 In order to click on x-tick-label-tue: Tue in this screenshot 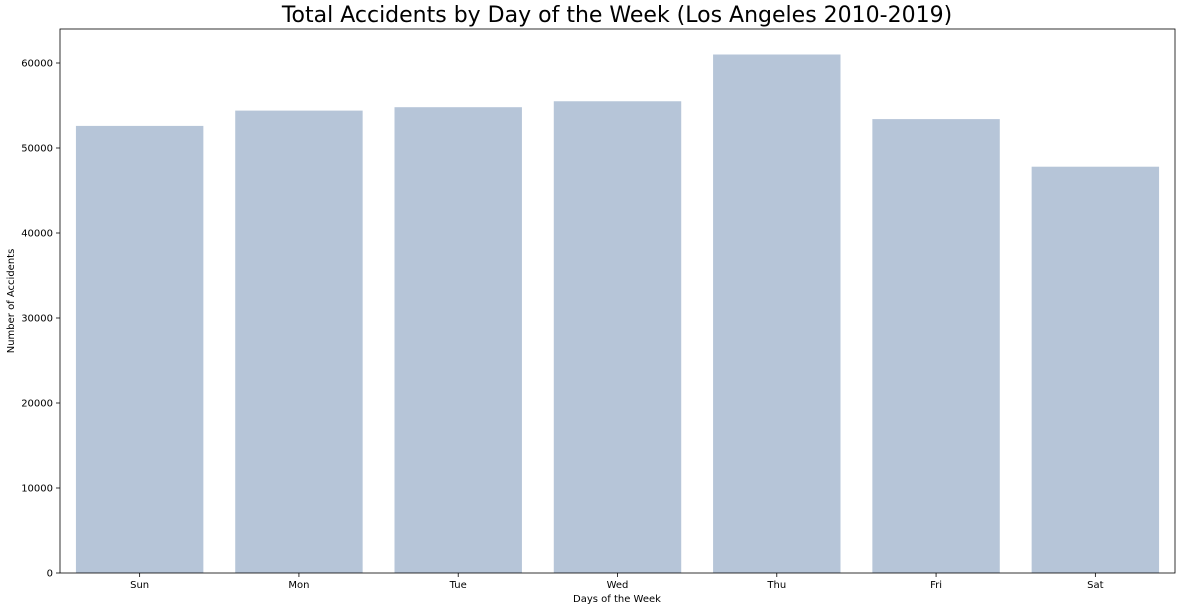, I will do `click(458, 585)`.